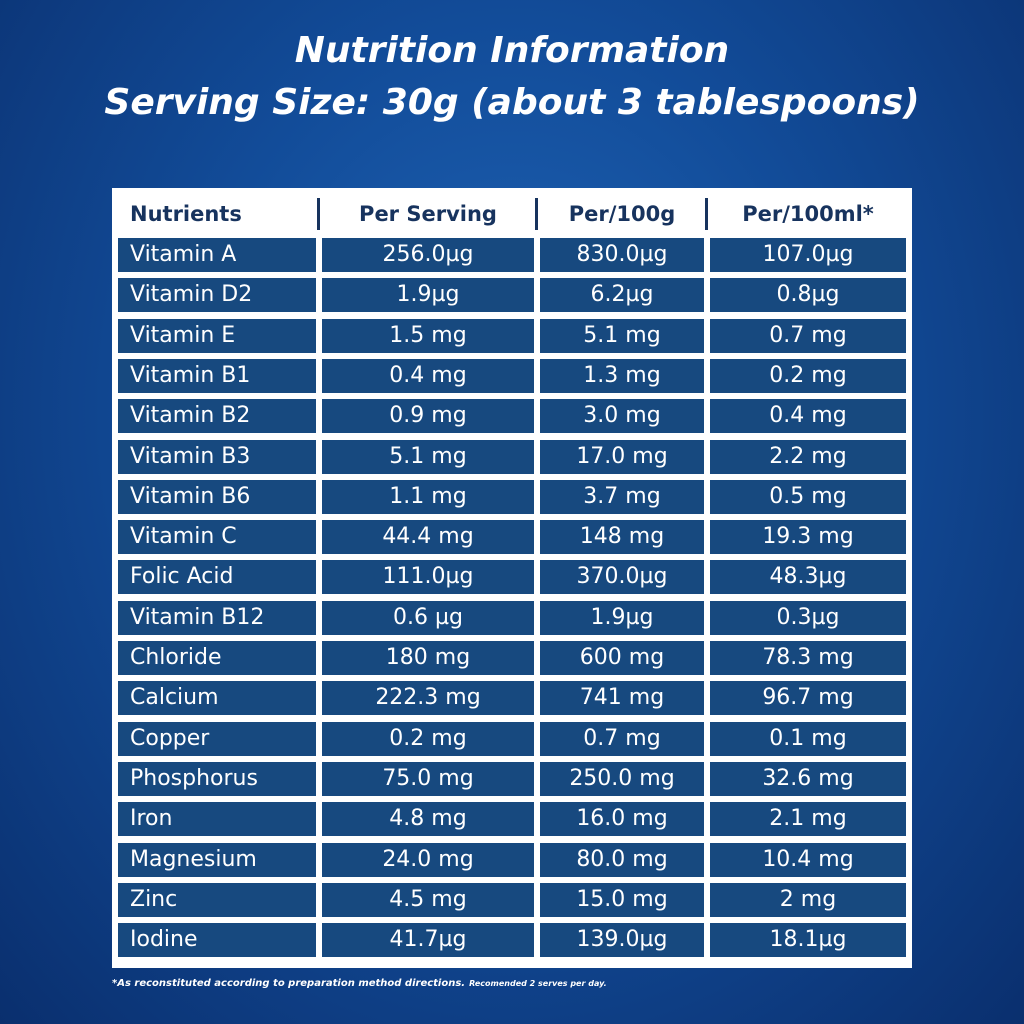 The width and height of the screenshot is (1024, 1024). Describe the element at coordinates (808, 617) in the screenshot. I see `value-cell: 0.3µg` at that location.